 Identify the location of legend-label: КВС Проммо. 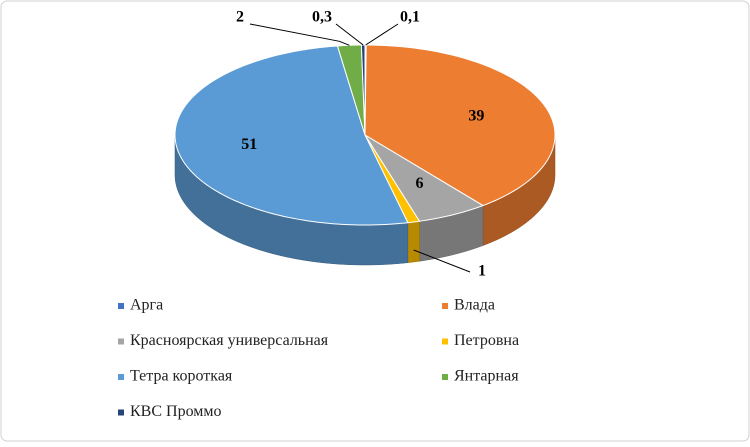
(176, 411).